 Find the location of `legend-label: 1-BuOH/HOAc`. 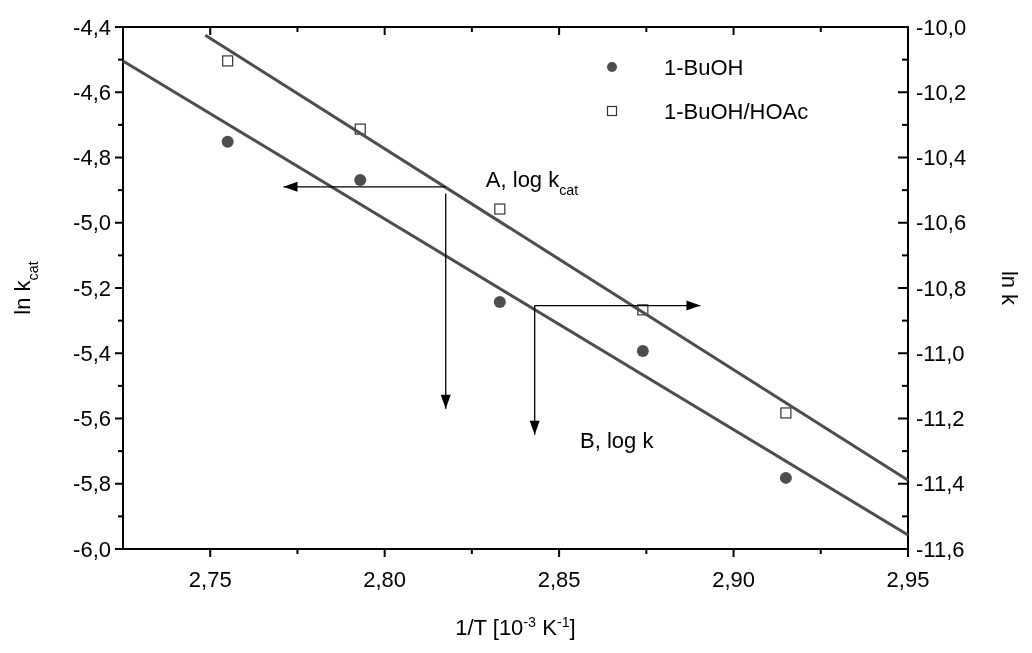

legend-label: 1-BuOH/HOAc is located at coordinates (736, 111).